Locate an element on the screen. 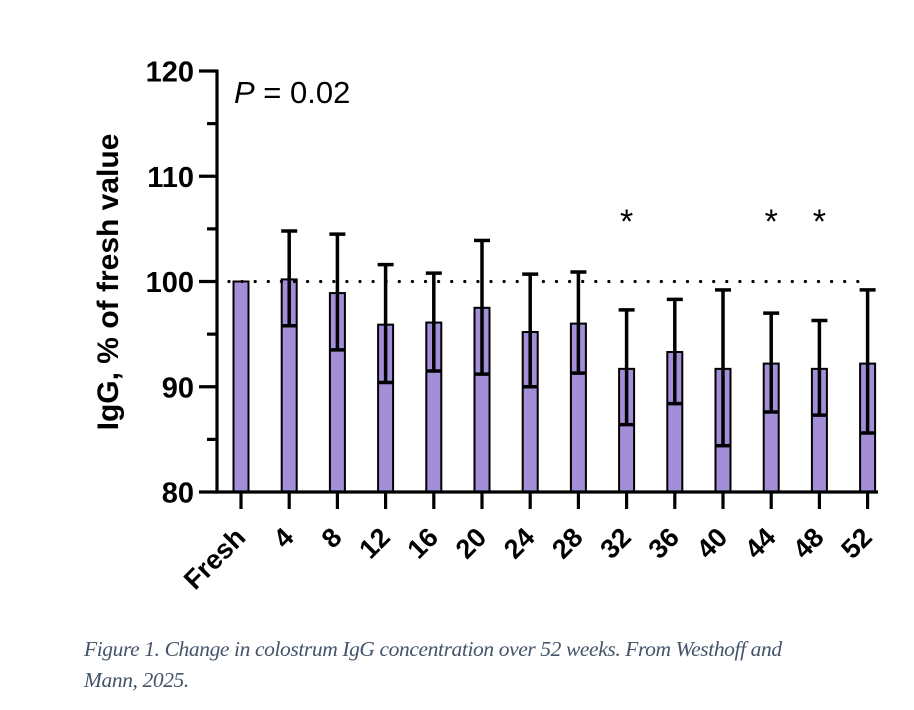  p-symbol: P is located at coordinates (244, 92).